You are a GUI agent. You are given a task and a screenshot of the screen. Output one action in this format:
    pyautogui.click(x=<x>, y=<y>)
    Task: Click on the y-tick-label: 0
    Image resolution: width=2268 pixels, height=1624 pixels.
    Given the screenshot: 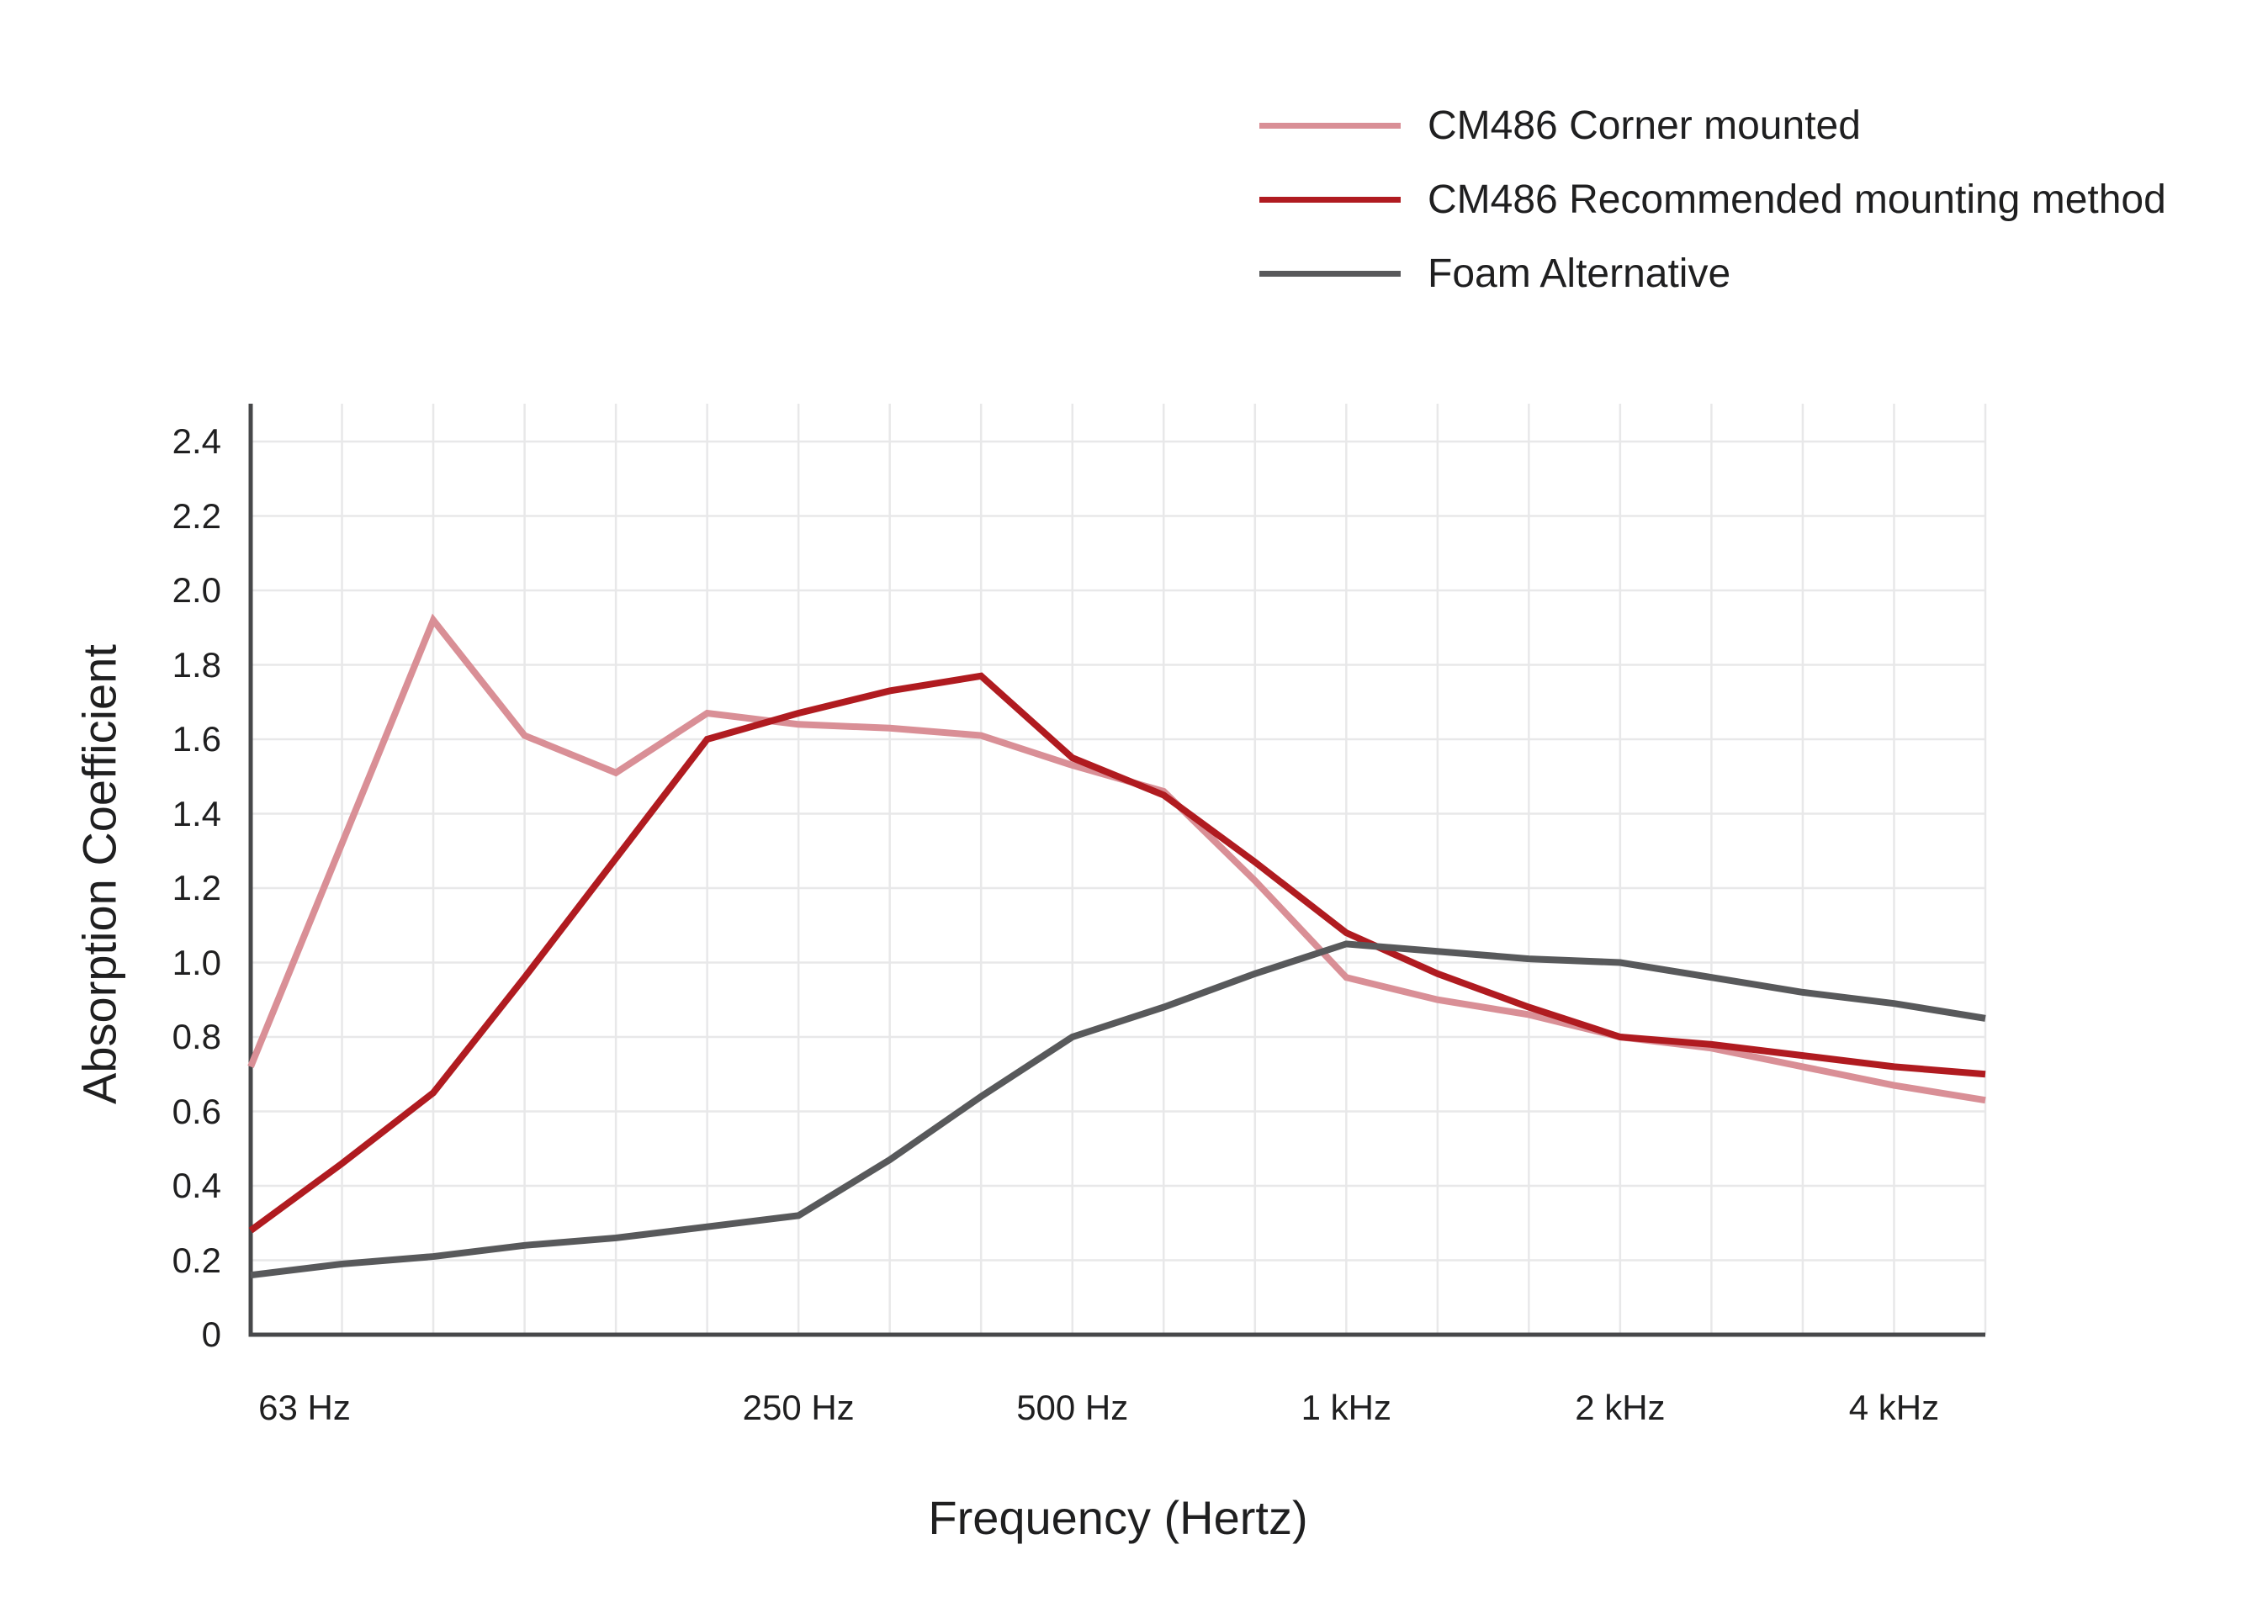 What is the action you would take?
    pyautogui.click(x=211, y=1334)
    